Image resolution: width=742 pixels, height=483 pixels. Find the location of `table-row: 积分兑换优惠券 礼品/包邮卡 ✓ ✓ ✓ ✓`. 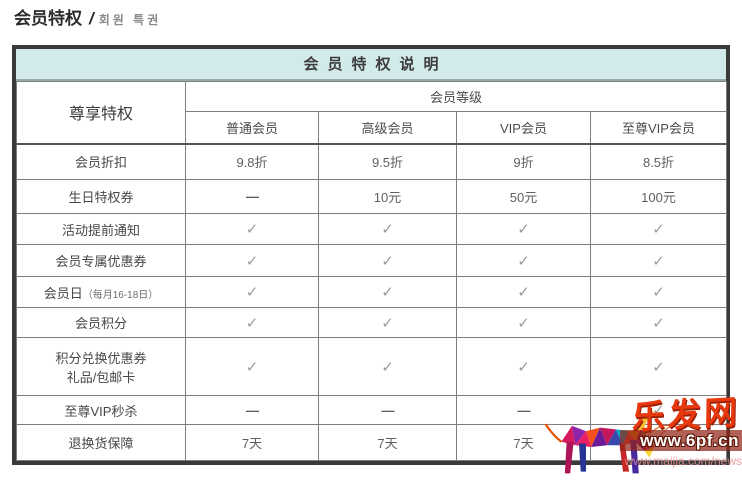

table-row: 积分兑换优惠券 礼品/包邮卡 ✓ ✓ ✓ ✓ is located at coordinates (372, 366).